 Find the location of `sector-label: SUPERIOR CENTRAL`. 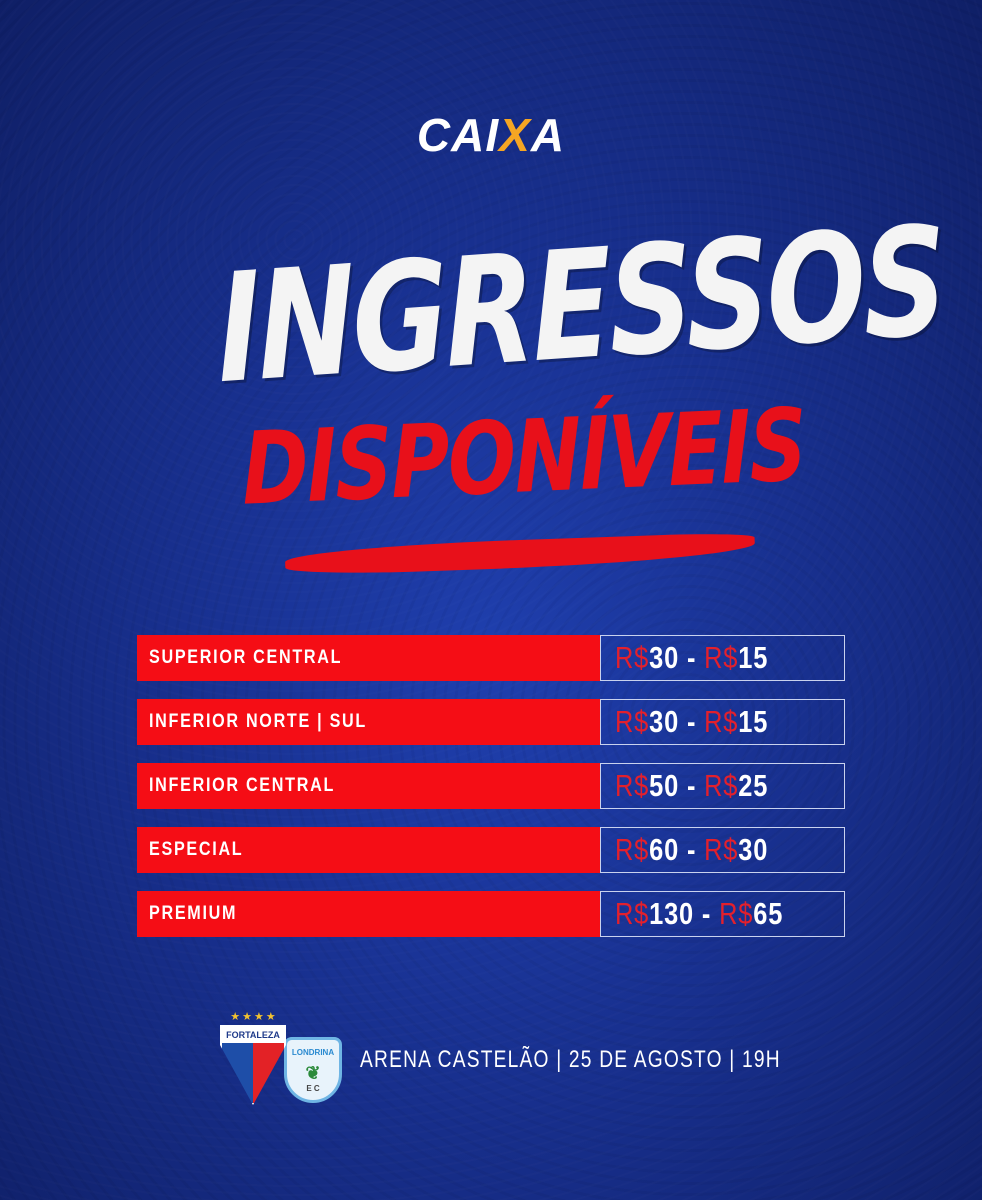

sector-label: SUPERIOR CENTRAL is located at coordinates (368, 658).